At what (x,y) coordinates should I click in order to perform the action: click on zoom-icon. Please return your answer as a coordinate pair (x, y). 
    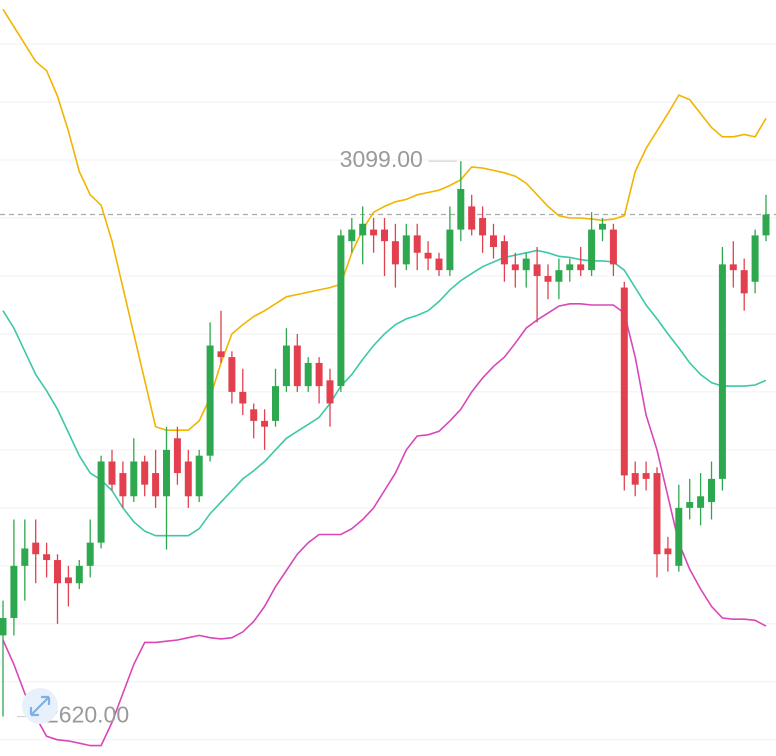
    Looking at the image, I should click on (40, 706).